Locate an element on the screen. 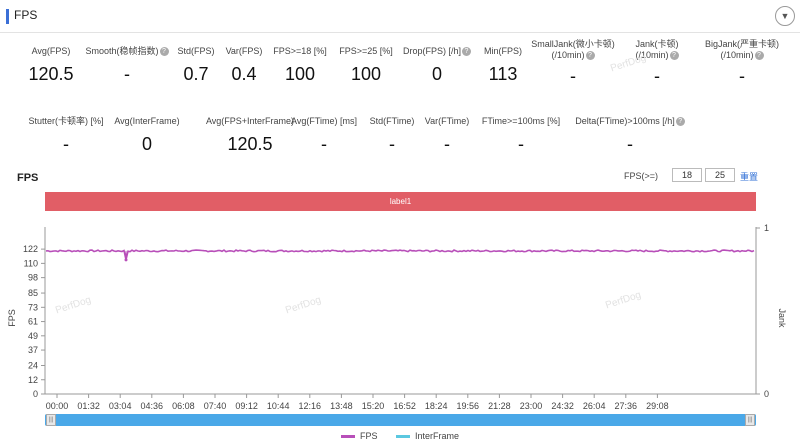 The height and width of the screenshot is (447, 800). stat-value: 0.7 is located at coordinates (196, 74).